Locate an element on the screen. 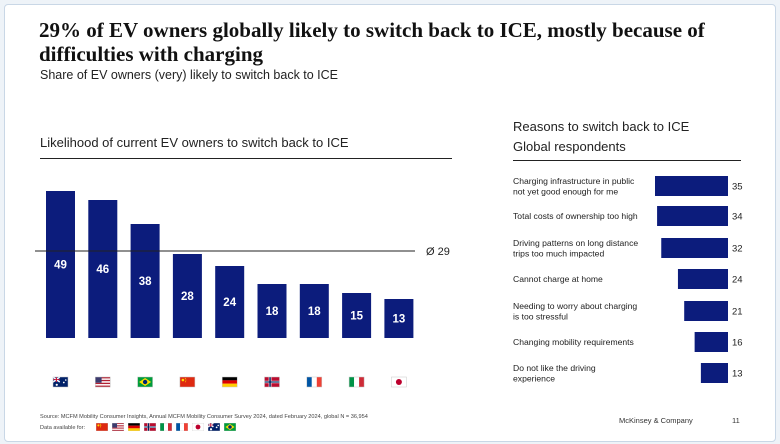  reason-label: Changing mobility requirements is located at coordinates (573, 342).